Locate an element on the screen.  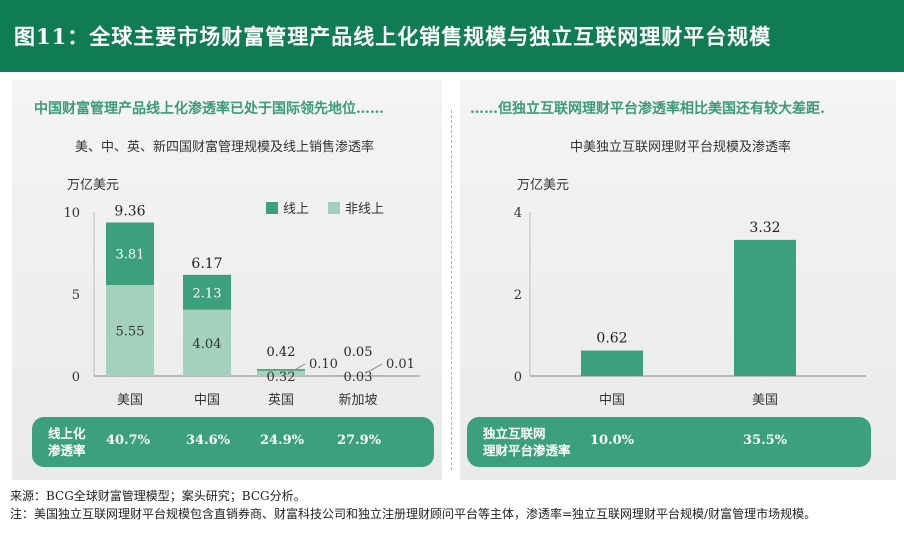
right-x-tick-label: 美国 is located at coordinates (765, 400).